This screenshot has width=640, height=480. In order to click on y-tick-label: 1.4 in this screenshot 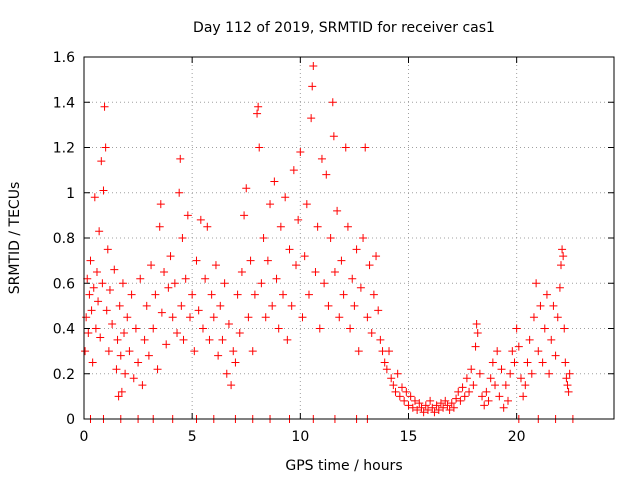, I will do `click(64, 103)`.